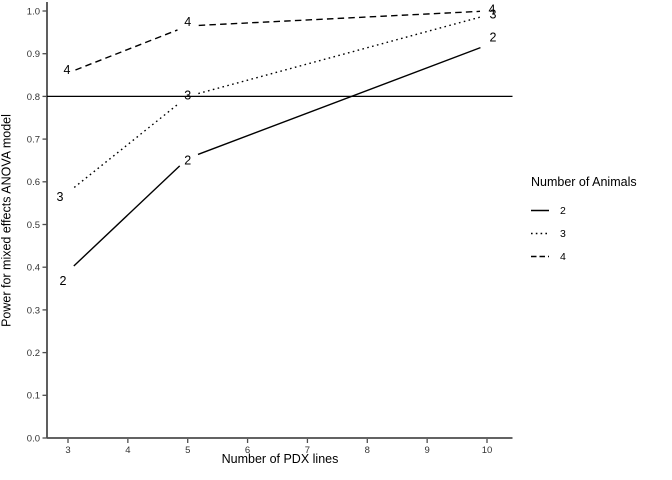  I want to click on y-tick-label: 0.5, so click(33, 225).